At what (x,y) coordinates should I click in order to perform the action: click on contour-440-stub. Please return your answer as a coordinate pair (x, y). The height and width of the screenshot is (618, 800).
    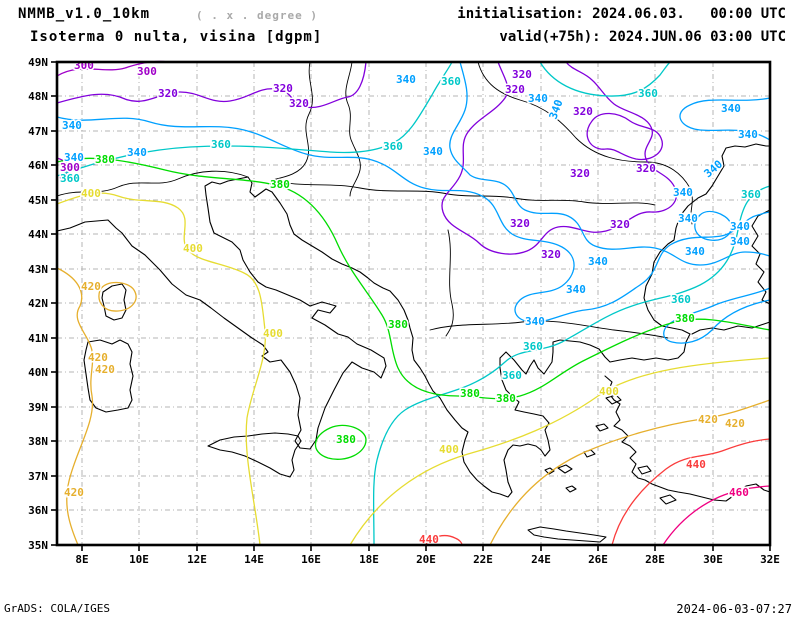
    Looking at the image, I should click on (443, 540).